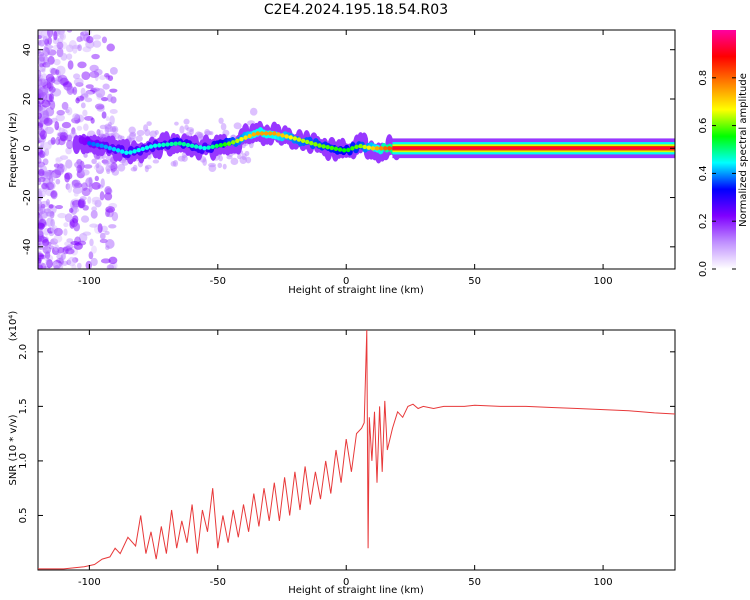  What do you see at coordinates (27, 247) in the screenshot?
I see `spectrogram-y-tick-label: -40` at bounding box center [27, 247].